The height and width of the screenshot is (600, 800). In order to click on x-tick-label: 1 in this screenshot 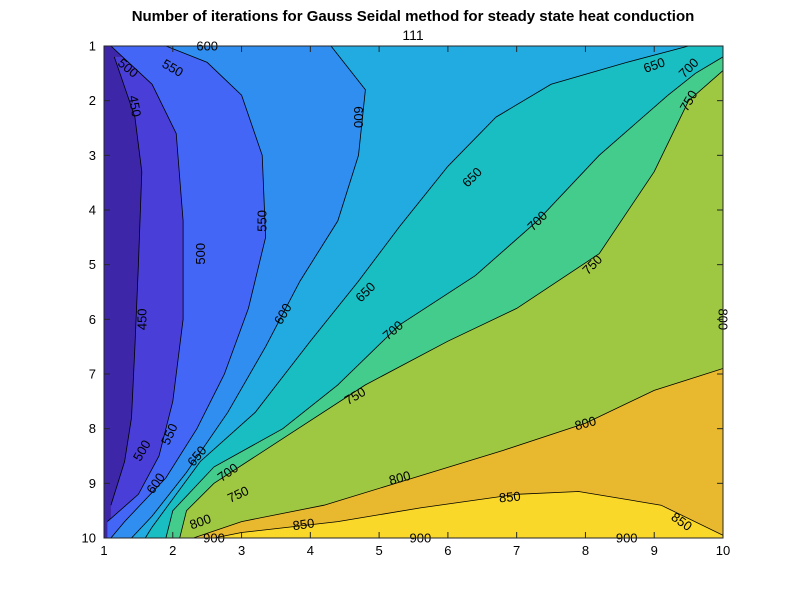, I will do `click(103, 550)`.